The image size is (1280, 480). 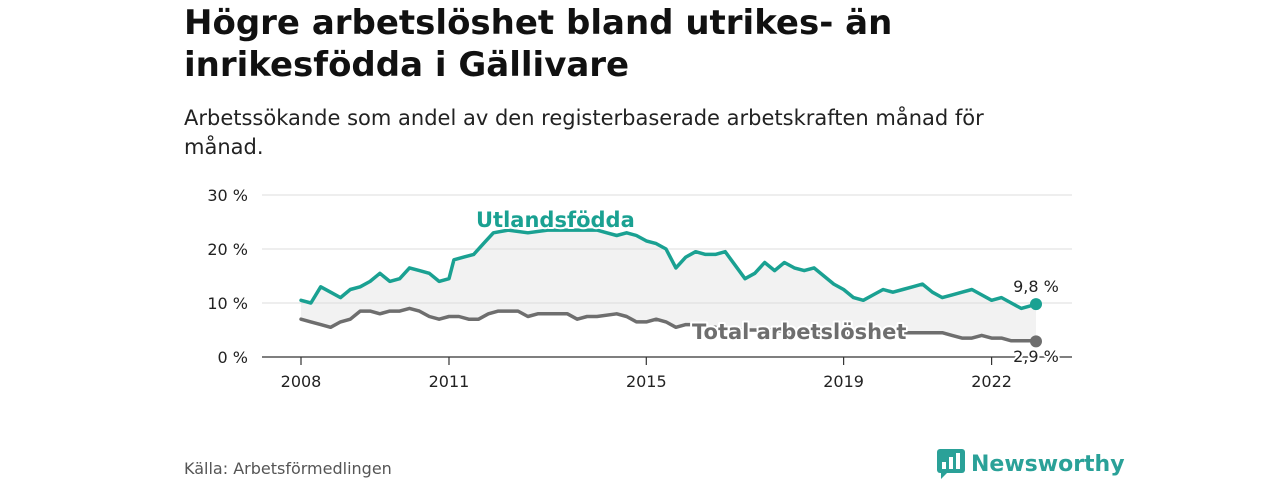 I want to click on y-tick-label: 20 %, so click(x=227, y=249).